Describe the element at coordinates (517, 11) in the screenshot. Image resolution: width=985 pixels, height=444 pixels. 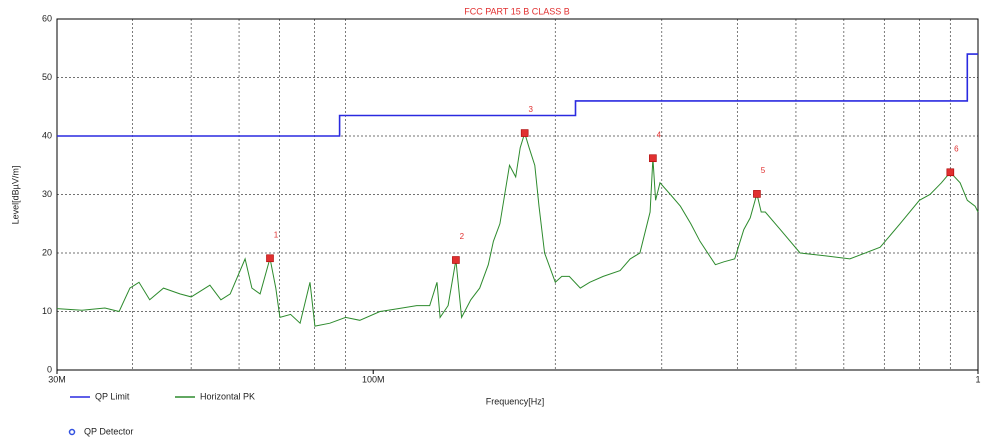
I see `chart-title: FCC PART 15 B CLASS B` at that location.